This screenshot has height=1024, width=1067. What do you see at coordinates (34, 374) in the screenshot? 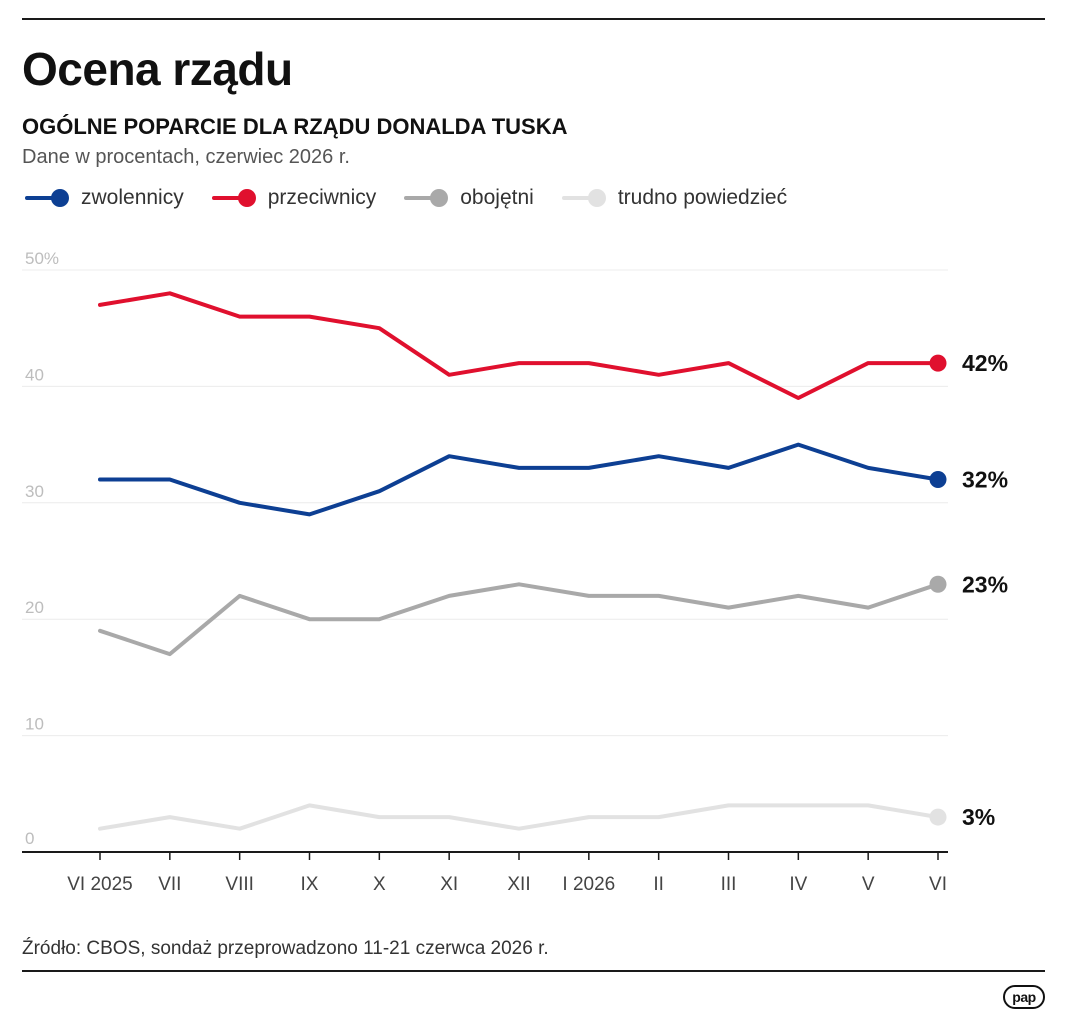
I see `y-tick-label: 40` at bounding box center [34, 374].